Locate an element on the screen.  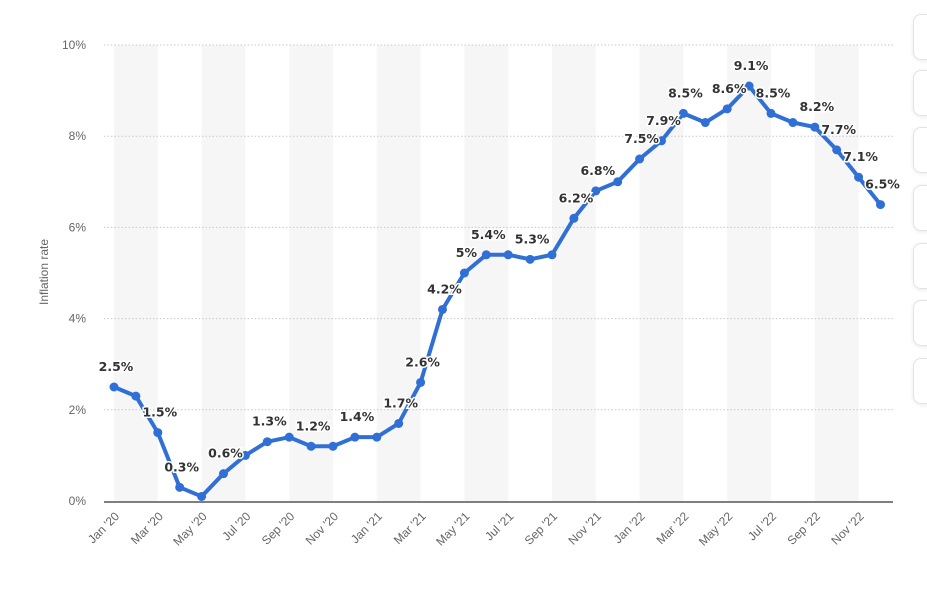
x-tick-label: Mar '20 is located at coordinates (147, 528).